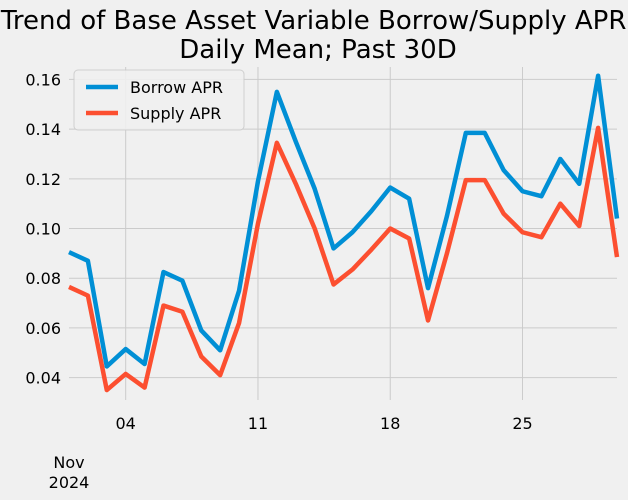  Describe the element at coordinates (43, 328) in the screenshot. I see `y-tick-label: 0.06` at that location.